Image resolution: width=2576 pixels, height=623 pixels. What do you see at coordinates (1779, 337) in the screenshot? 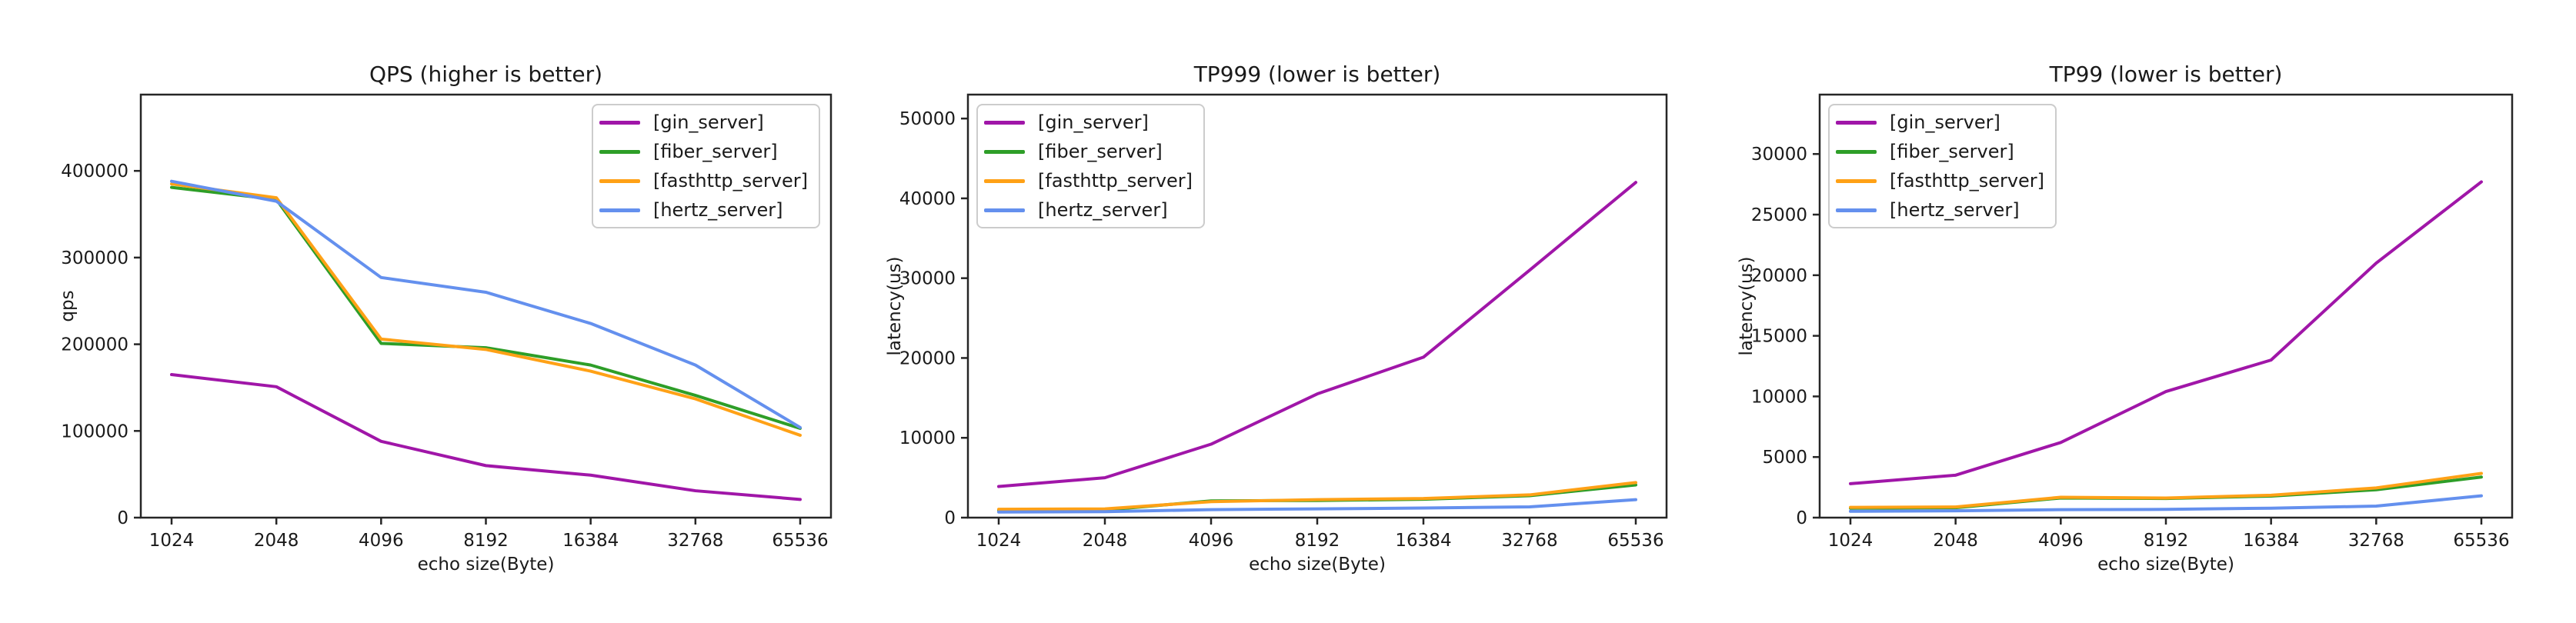
I see `y-tick-label: 15000` at bounding box center [1779, 337].